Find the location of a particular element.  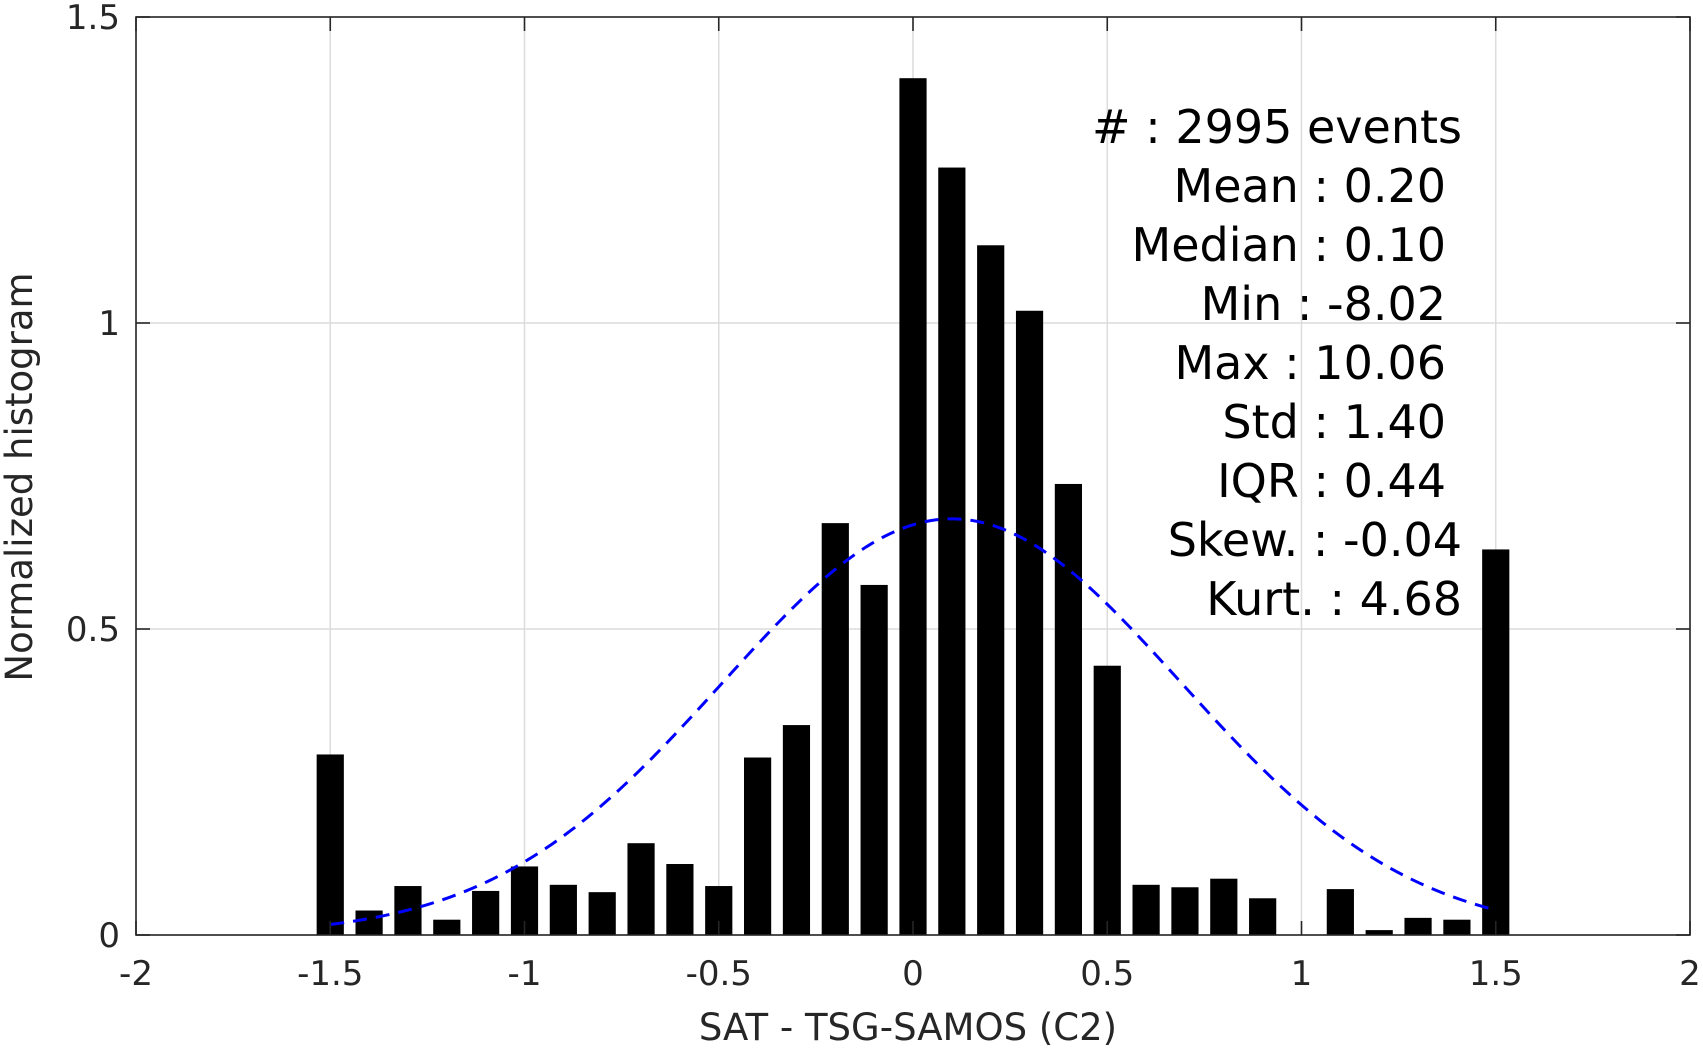

stat-line: Mean : 0.20 is located at coordinates (1310, 186).